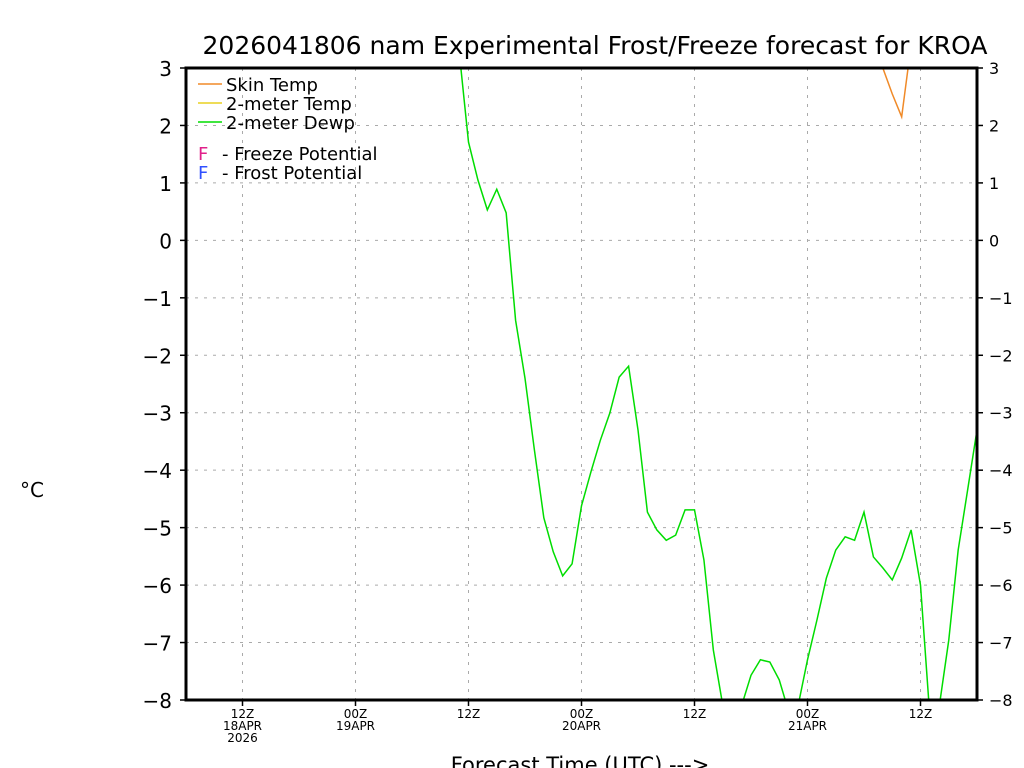 The height and width of the screenshot is (768, 1024). I want to click on y-tick-label-left: −6, so click(157, 586).